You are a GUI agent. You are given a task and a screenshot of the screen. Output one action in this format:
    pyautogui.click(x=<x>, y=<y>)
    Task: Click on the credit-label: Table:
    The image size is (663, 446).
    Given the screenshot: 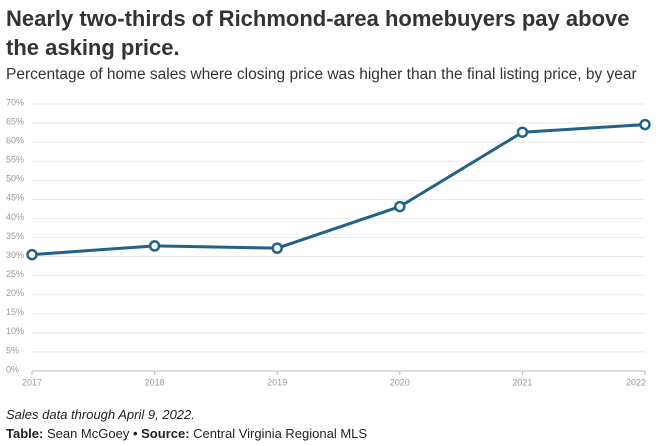 What is the action you would take?
    pyautogui.click(x=25, y=433)
    